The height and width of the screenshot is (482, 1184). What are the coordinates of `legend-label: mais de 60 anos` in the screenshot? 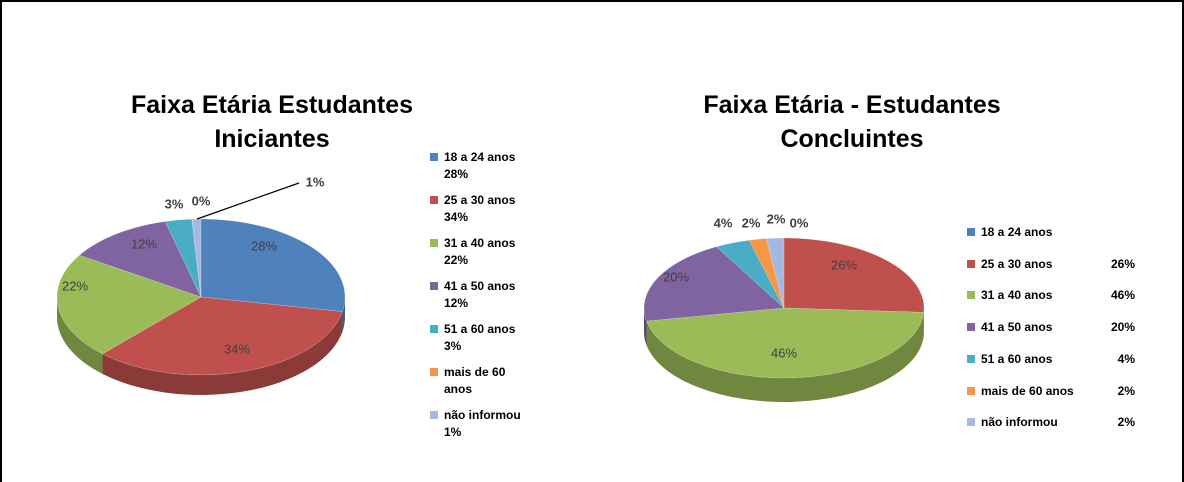 It's located at (1027, 390).